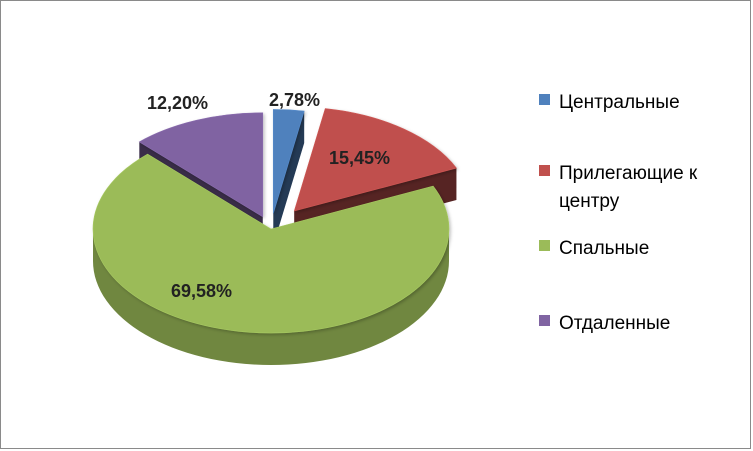  Describe the element at coordinates (359, 158) in the screenshot. I see `data-label-2: 15,45%` at that location.